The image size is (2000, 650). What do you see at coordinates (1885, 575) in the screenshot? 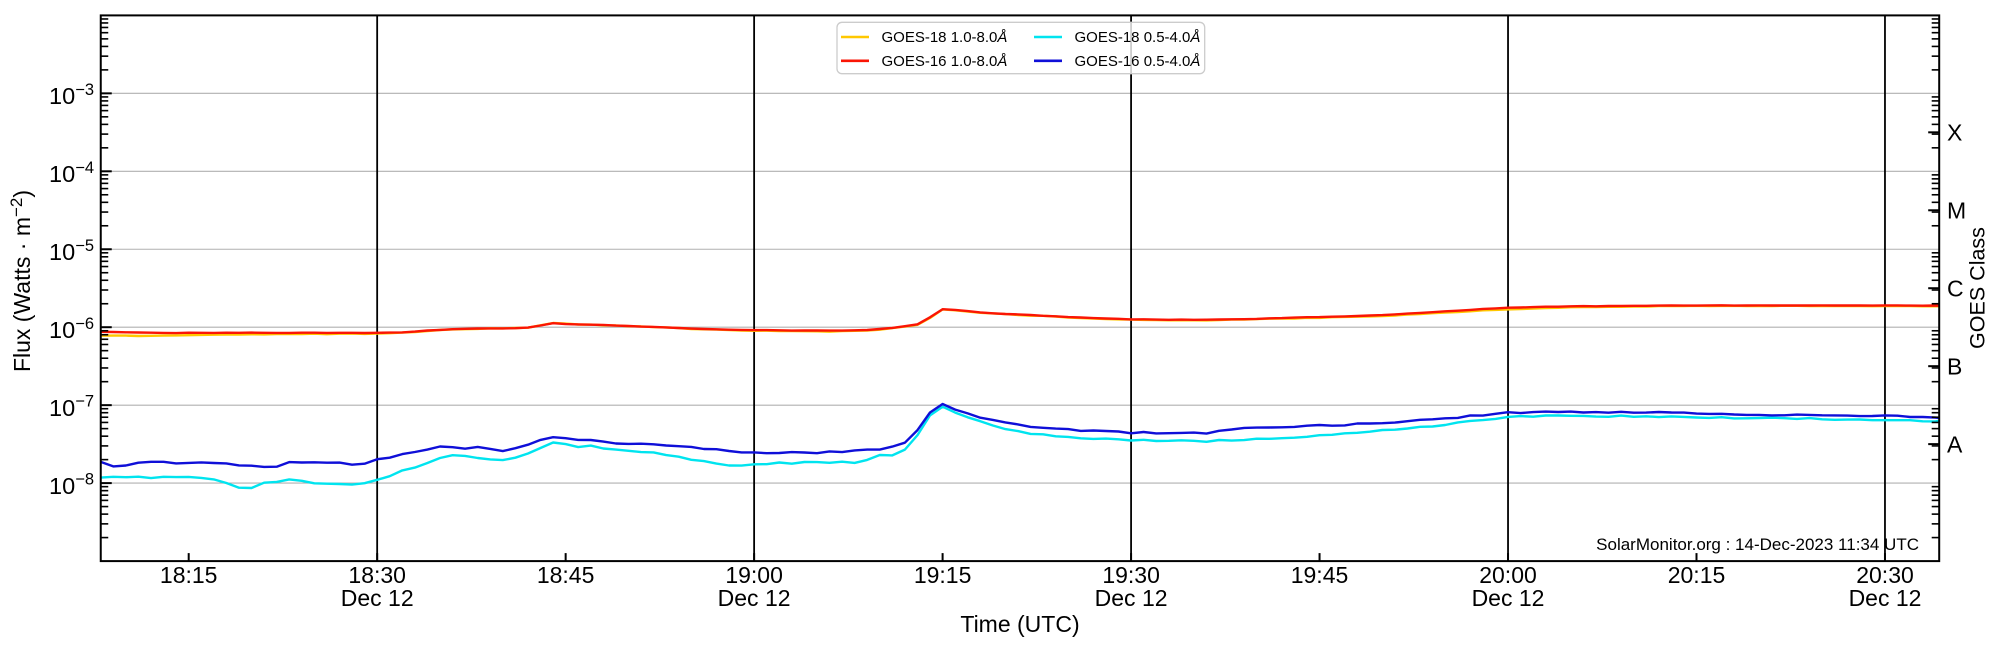
I see `svg-text: 20:30` at bounding box center [1885, 575].